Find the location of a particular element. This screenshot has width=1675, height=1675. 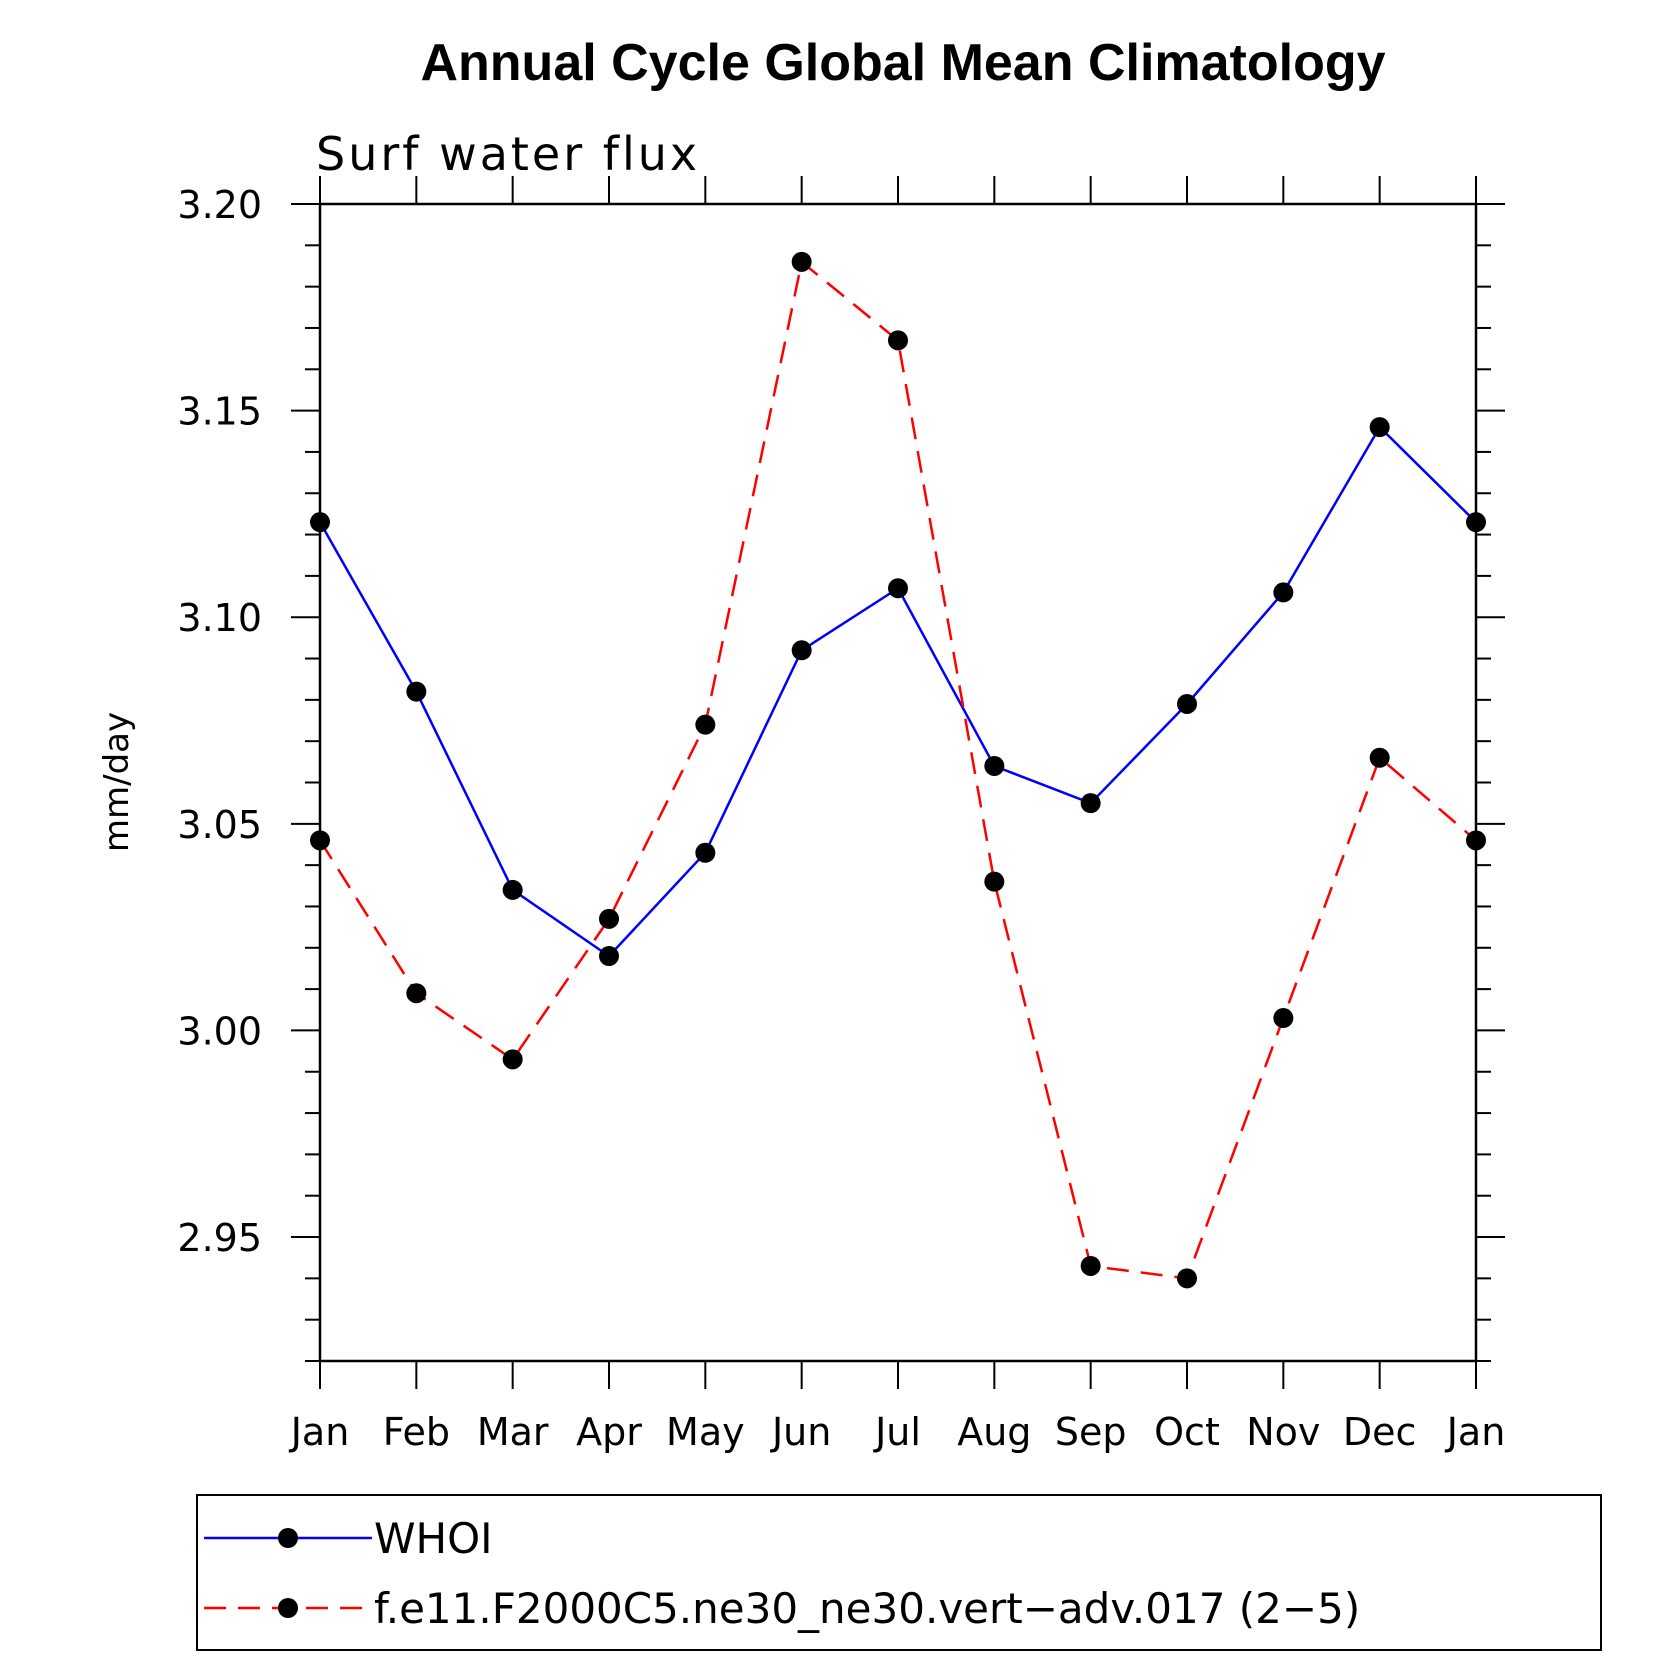

x-tick-label: May is located at coordinates (705, 1432).